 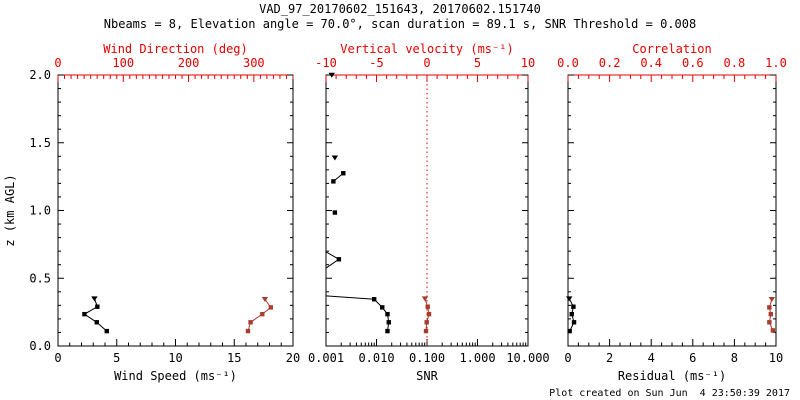 What do you see at coordinates (189, 63) in the screenshot?
I see `top-tick-label: 200` at bounding box center [189, 63].